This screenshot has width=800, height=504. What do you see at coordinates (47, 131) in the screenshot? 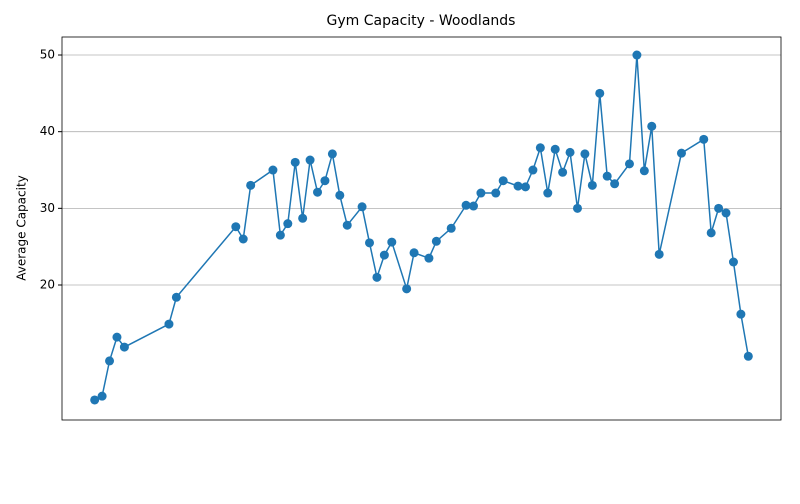
I see `y-tick-label: 40` at bounding box center [47, 131].